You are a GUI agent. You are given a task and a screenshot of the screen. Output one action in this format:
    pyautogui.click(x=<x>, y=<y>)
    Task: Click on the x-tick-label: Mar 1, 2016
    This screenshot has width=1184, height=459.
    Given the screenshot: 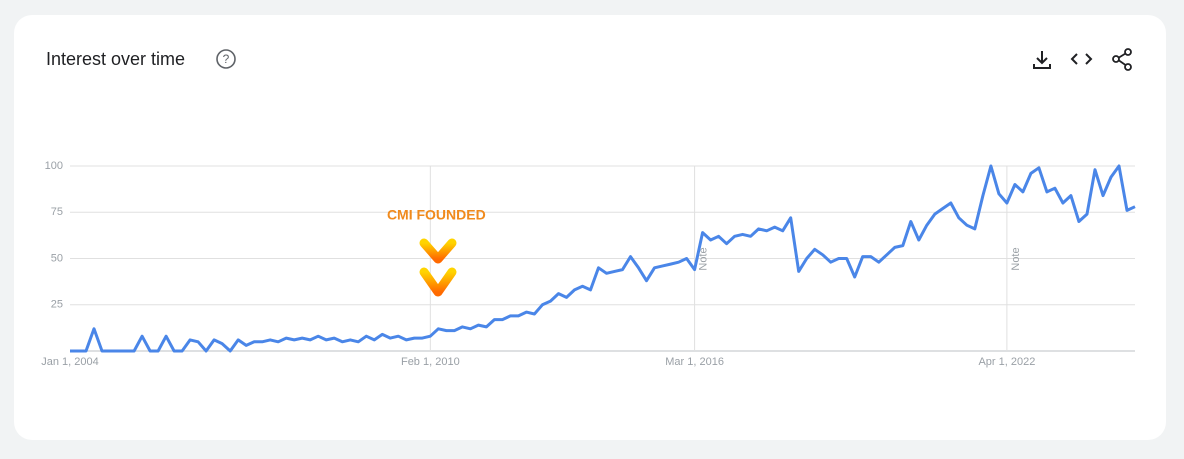 What is the action you would take?
    pyautogui.click(x=694, y=362)
    